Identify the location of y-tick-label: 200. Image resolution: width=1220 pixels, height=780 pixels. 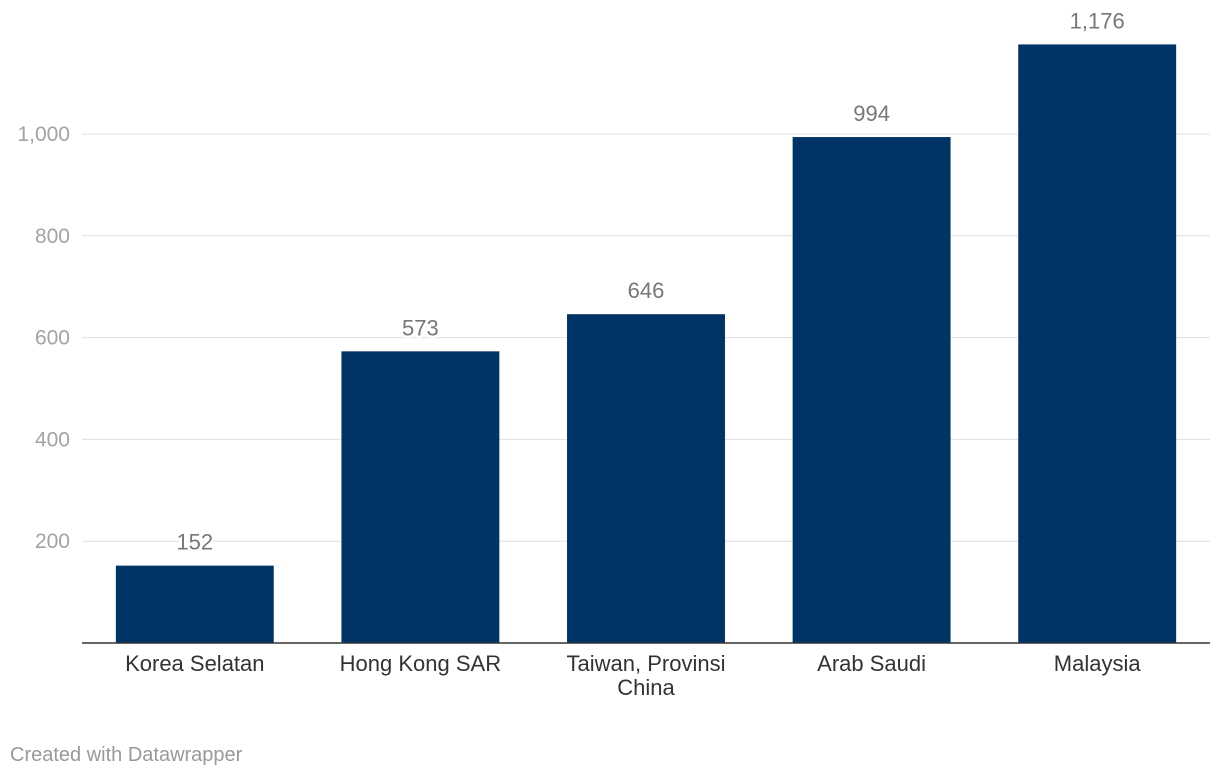
(52, 541).